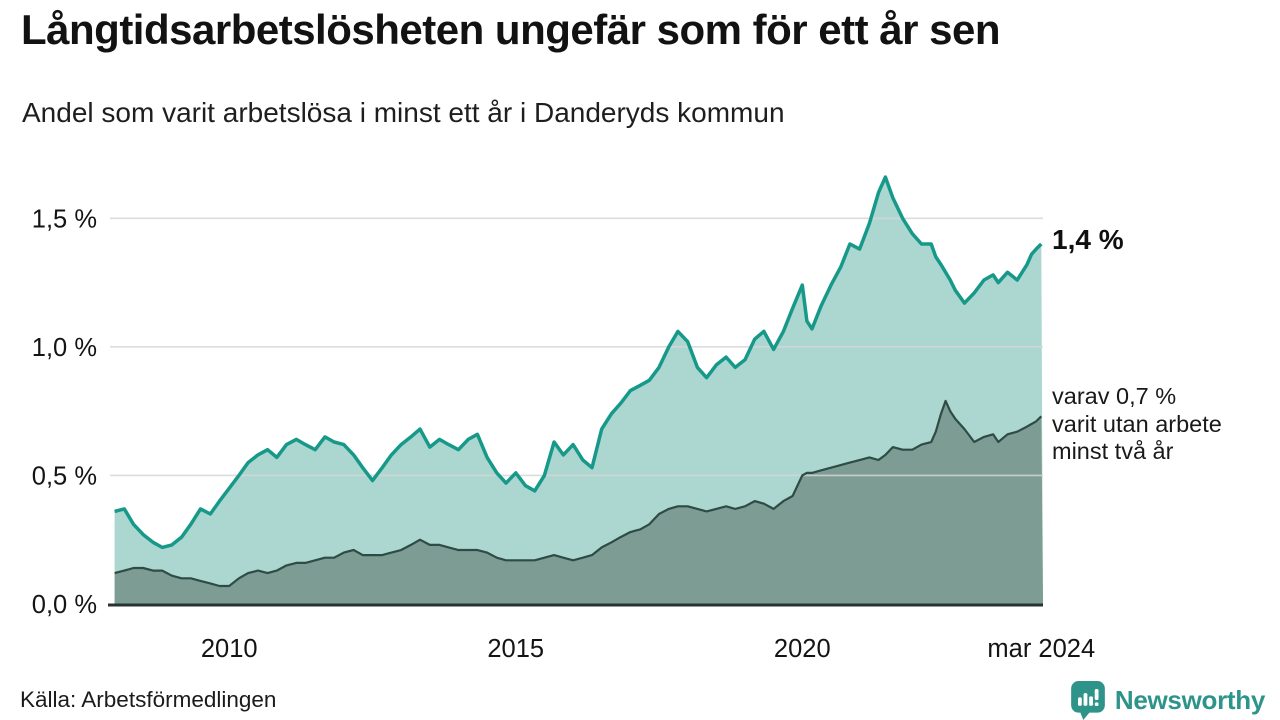 The width and height of the screenshot is (1280, 720). Describe the element at coordinates (64, 476) in the screenshot. I see `y-tick-label: 0,5 %` at that location.